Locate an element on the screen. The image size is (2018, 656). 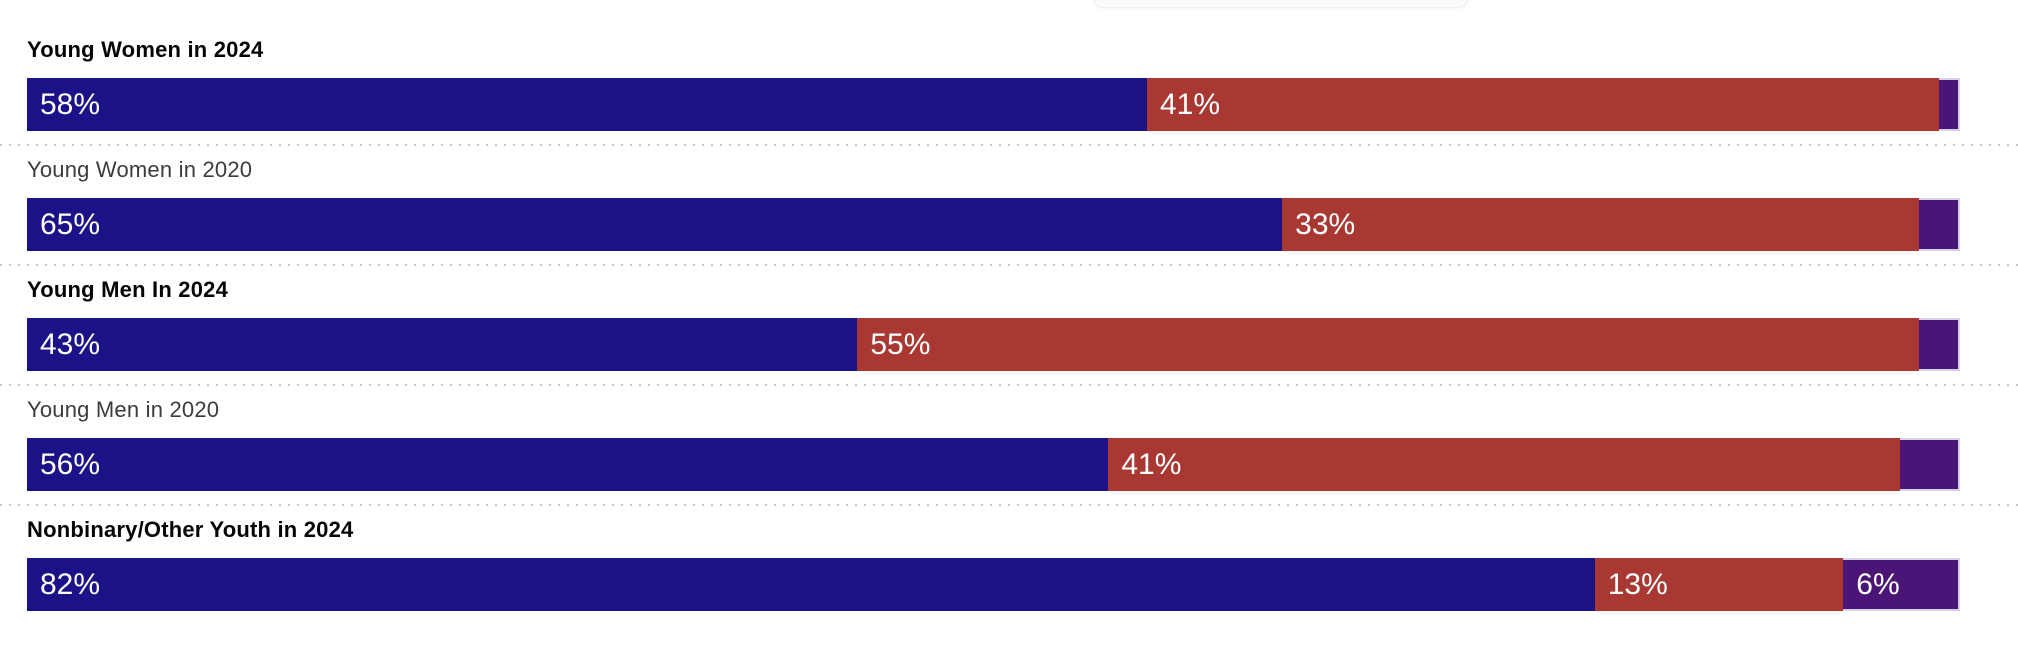
bar-segment-blue: 65% is located at coordinates (655, 224).